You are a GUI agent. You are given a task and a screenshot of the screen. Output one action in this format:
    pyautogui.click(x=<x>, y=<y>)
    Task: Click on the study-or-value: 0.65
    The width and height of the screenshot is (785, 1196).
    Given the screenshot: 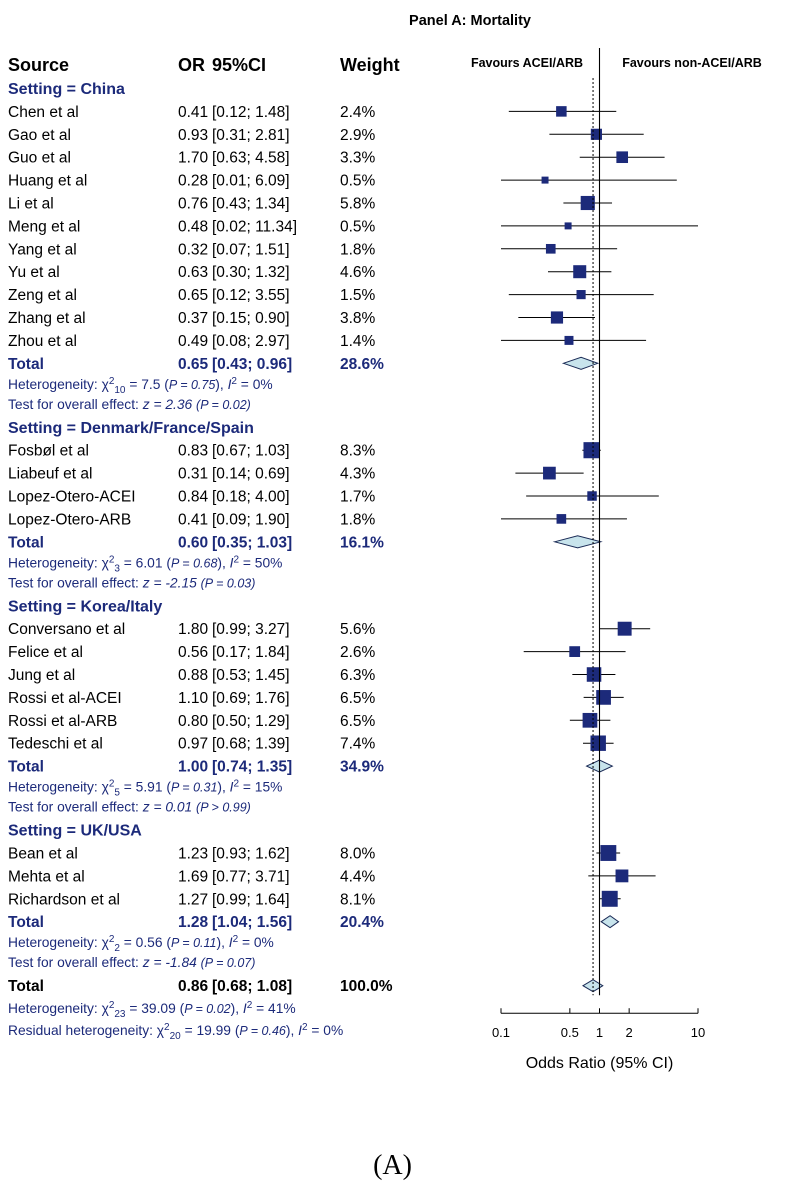 What is the action you would take?
    pyautogui.click(x=193, y=295)
    